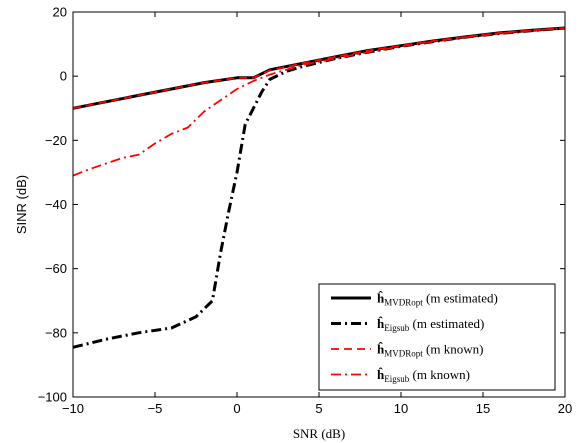 This screenshot has height=443, width=585. I want to click on y-tick-label: −100, so click(52, 397).